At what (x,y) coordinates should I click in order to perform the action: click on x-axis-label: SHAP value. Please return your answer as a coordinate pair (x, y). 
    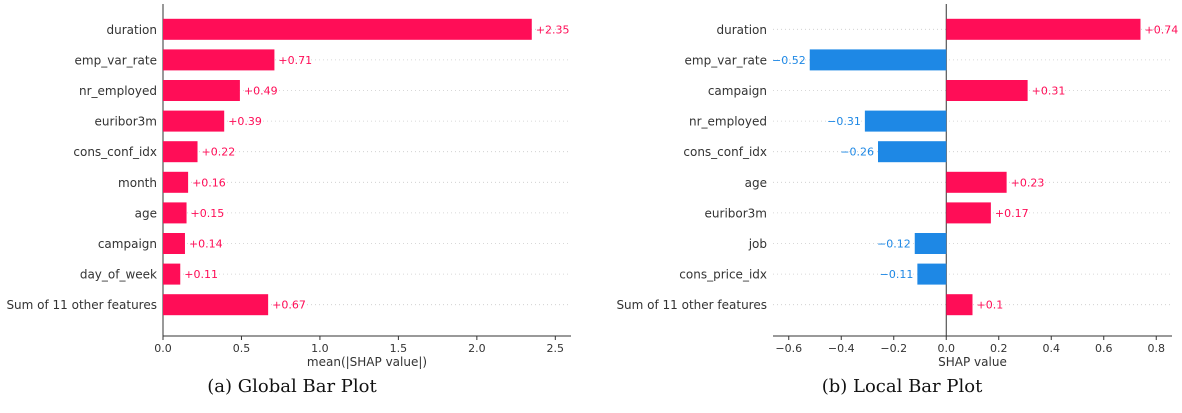
    Looking at the image, I should click on (972, 362).